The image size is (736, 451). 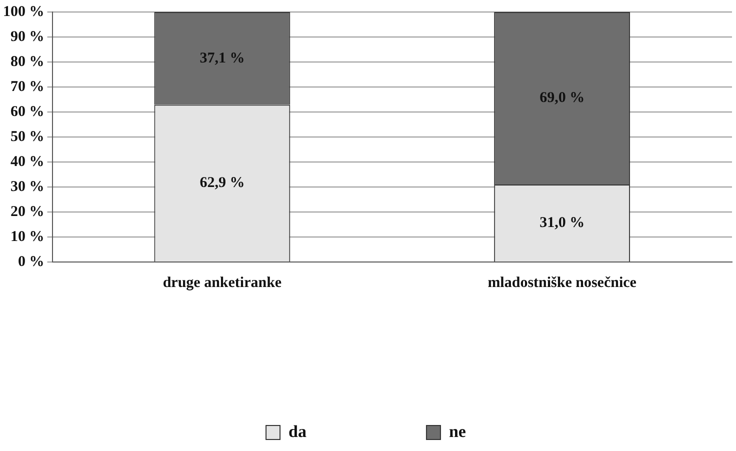 I want to click on y-tick-label: 20 %, so click(x=27, y=212).